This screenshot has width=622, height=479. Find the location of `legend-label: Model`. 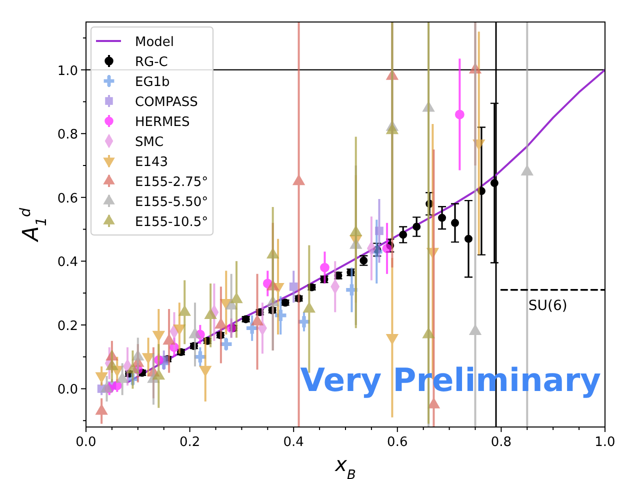

legend-label: Model is located at coordinates (154, 42).